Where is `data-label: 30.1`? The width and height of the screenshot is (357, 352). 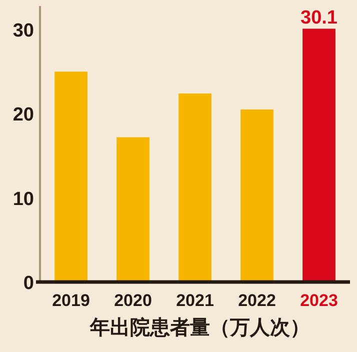 data-label: 30.1 is located at coordinates (319, 18).